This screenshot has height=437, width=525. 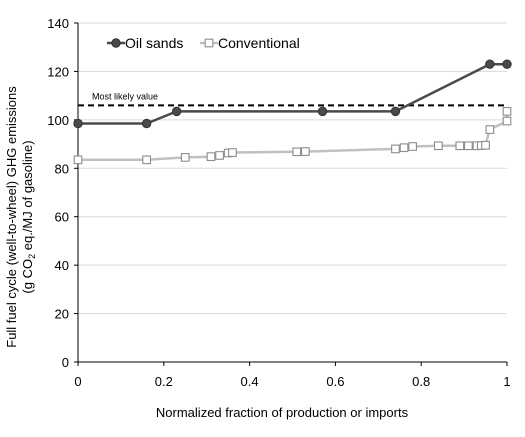 What do you see at coordinates (259, 43) in the screenshot?
I see `legend-conventional-label: Conventional` at bounding box center [259, 43].